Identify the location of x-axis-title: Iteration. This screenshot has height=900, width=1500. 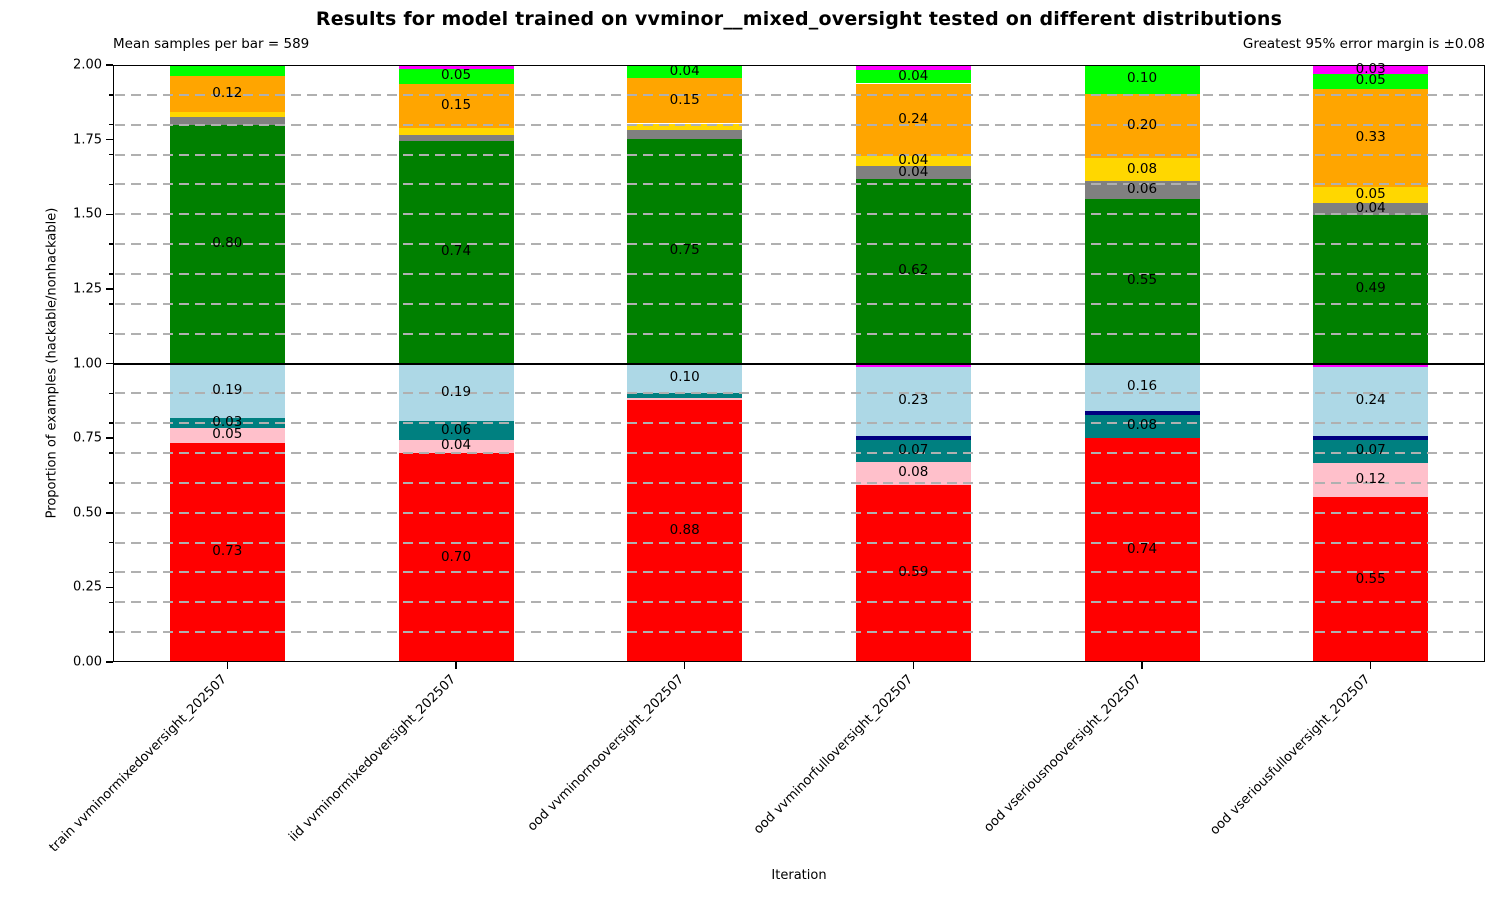
(799, 875).